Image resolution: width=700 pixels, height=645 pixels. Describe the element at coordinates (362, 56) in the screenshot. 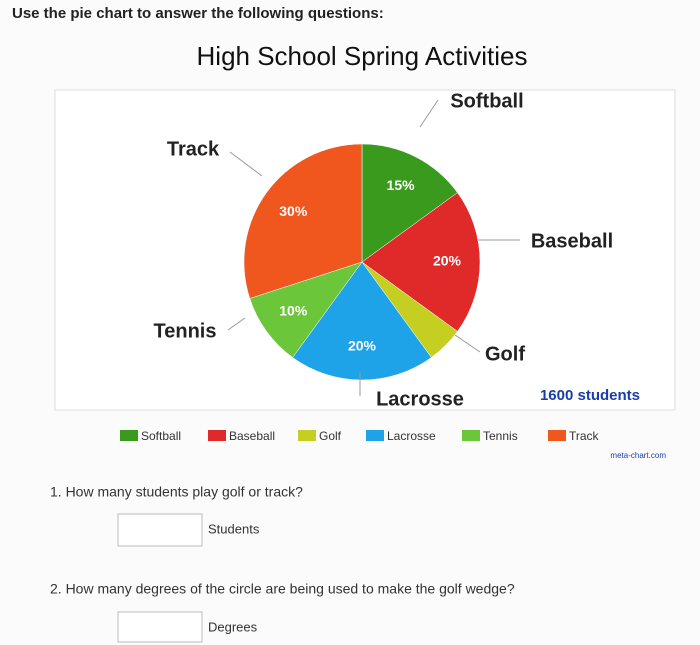

I see `chart-title: High School Spring Activities` at that location.